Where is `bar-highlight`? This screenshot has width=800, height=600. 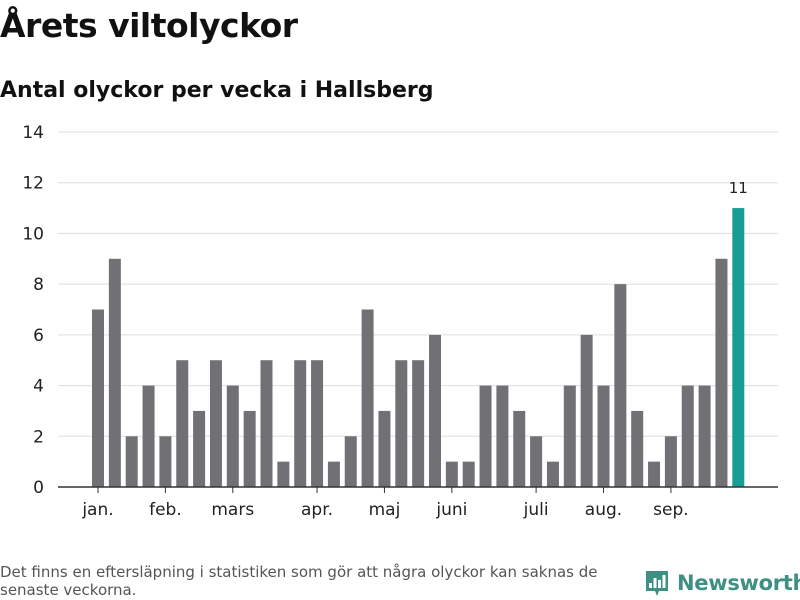 bar-highlight is located at coordinates (738, 348).